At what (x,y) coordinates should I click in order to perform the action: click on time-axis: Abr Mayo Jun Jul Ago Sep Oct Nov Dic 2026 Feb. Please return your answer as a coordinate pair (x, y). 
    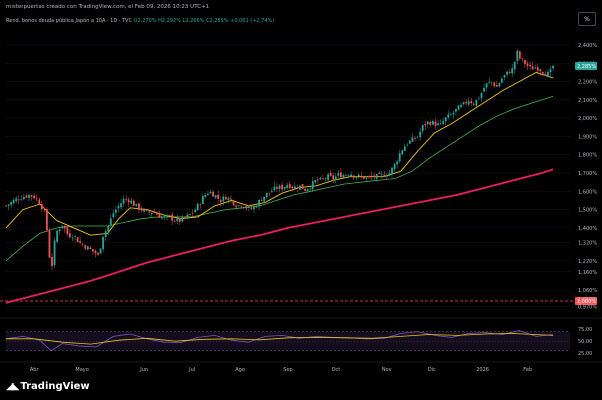
    Looking at the image, I should click on (301, 367).